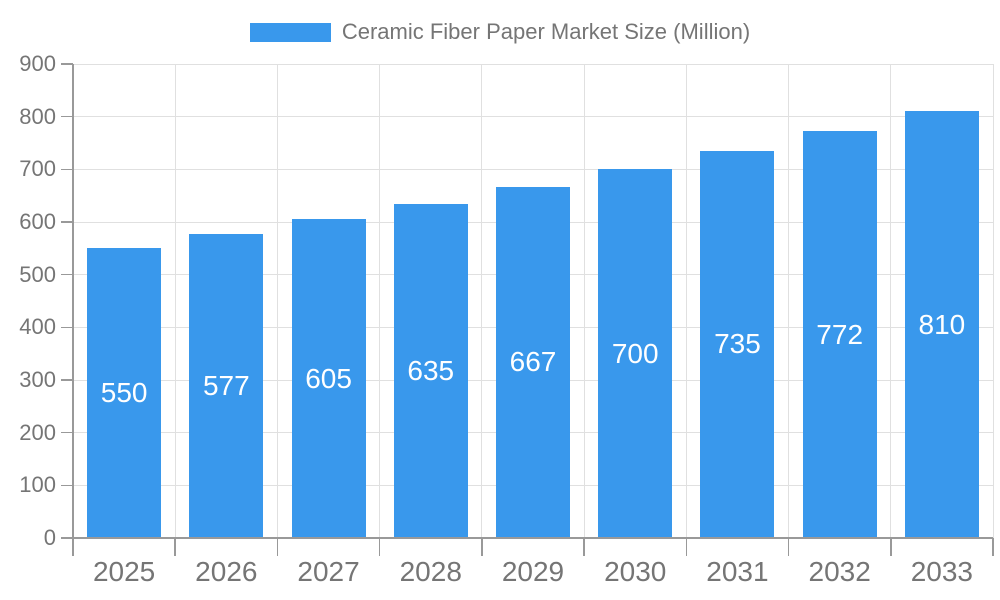  Describe the element at coordinates (37, 169) in the screenshot. I see `y-axis-tick-label: 700` at that location.